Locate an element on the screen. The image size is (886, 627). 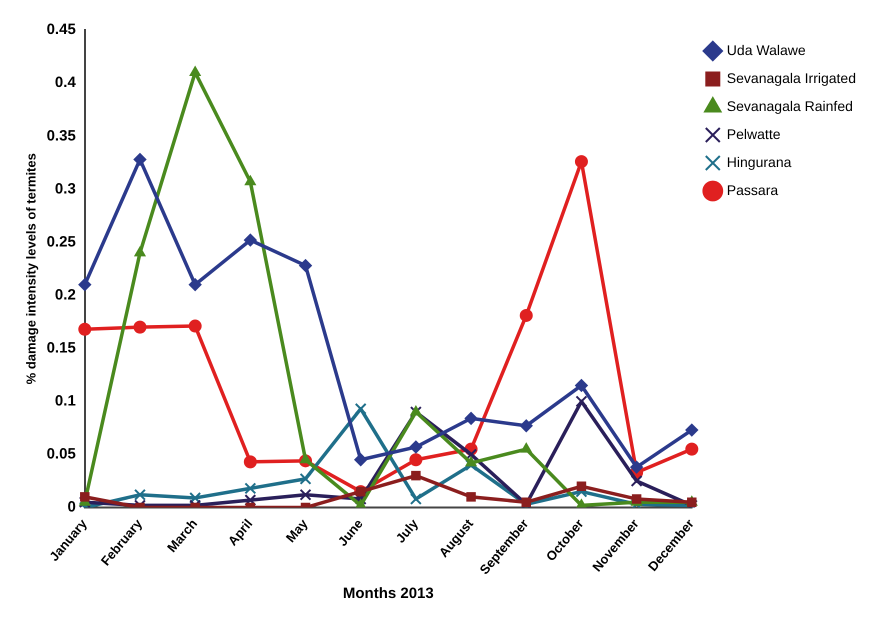
legend-label: Uda Walawe is located at coordinates (766, 50).